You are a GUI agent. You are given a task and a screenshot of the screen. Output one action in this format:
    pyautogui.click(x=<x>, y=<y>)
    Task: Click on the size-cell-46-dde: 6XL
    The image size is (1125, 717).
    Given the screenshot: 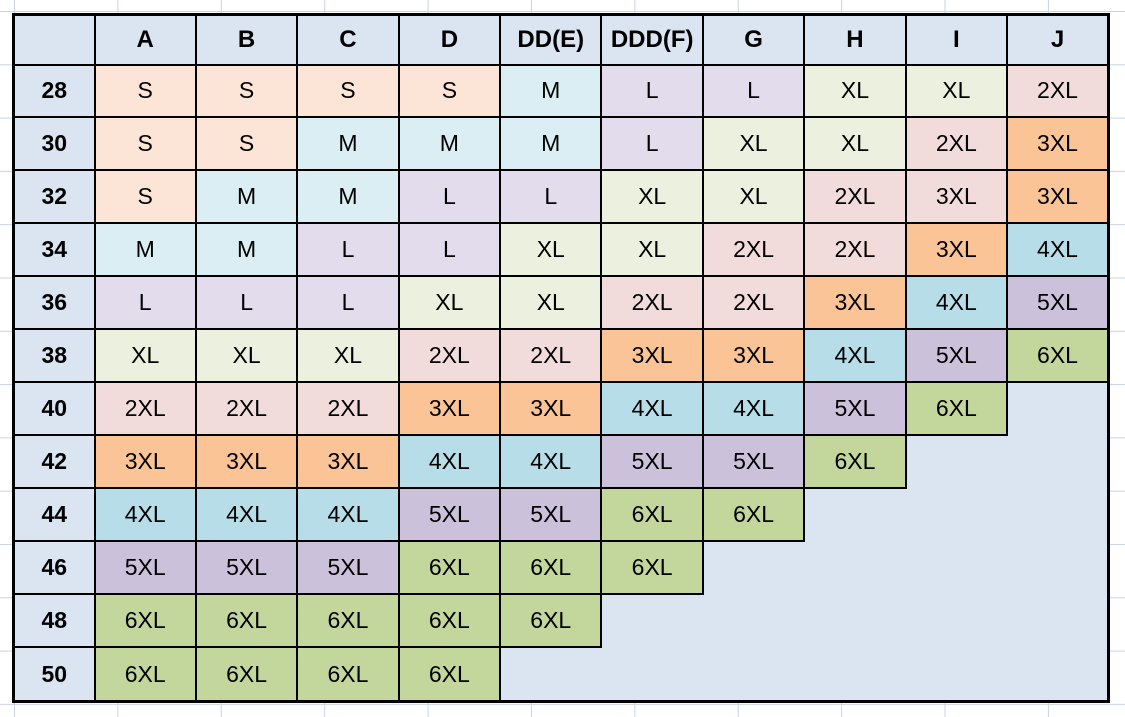 What is the action you would take?
    pyautogui.click(x=551, y=568)
    